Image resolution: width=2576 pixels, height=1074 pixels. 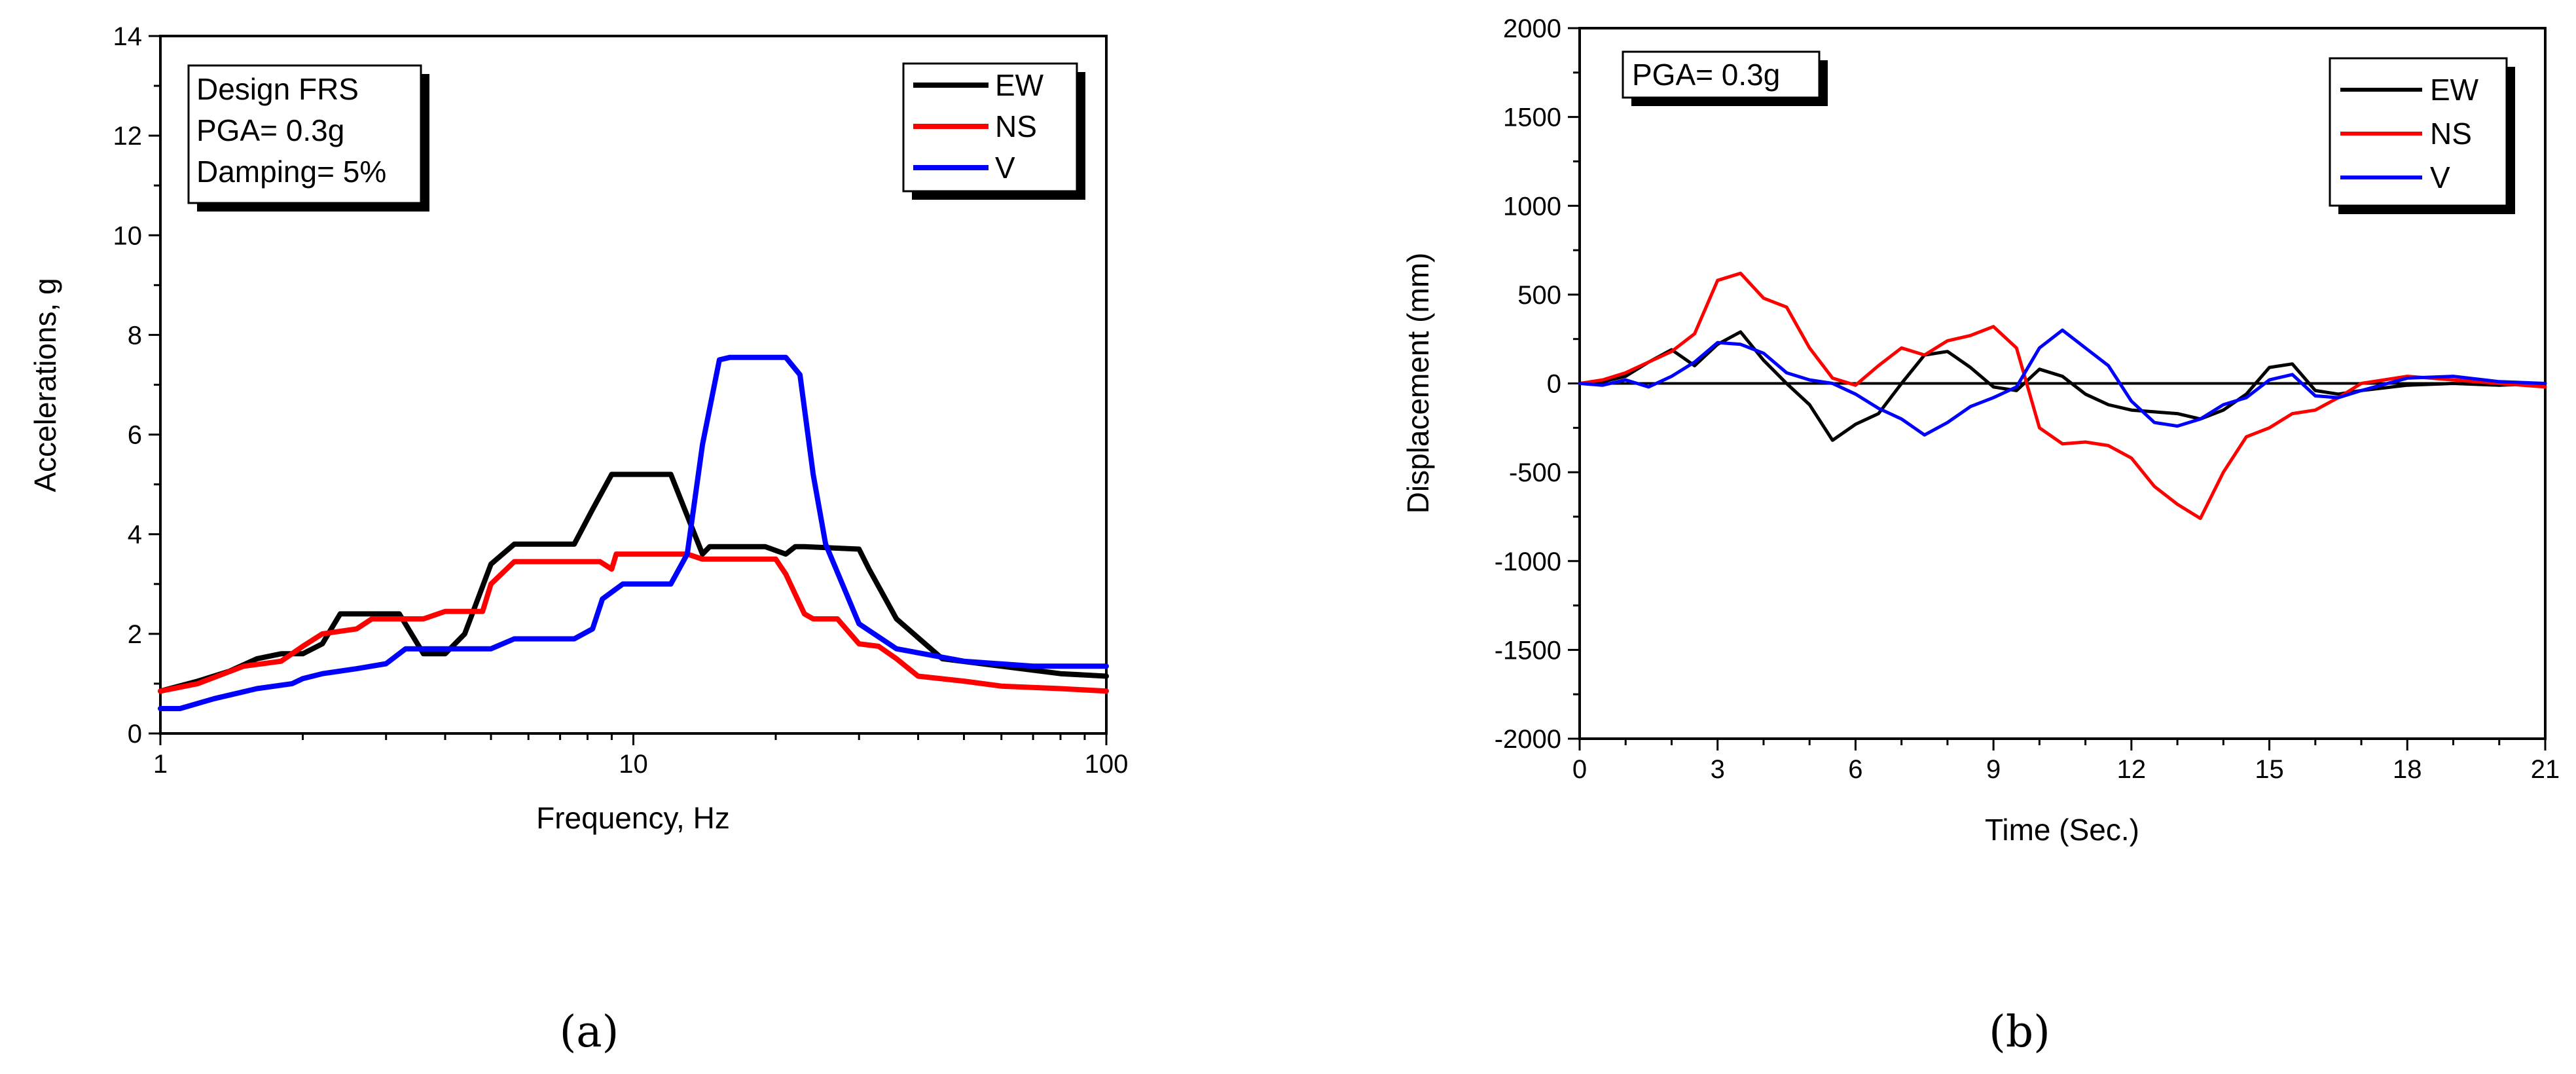 I want to click on y-tick-label: 2, so click(x=135, y=634).